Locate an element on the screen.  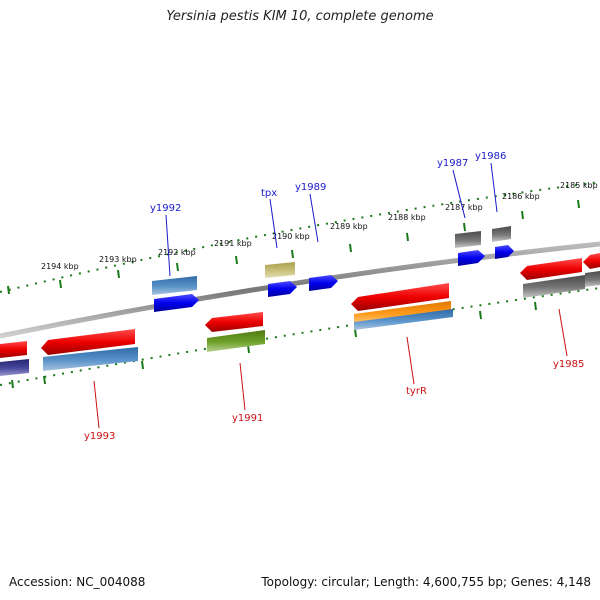
gene-y1987-arrow is located at coordinates (471, 258).